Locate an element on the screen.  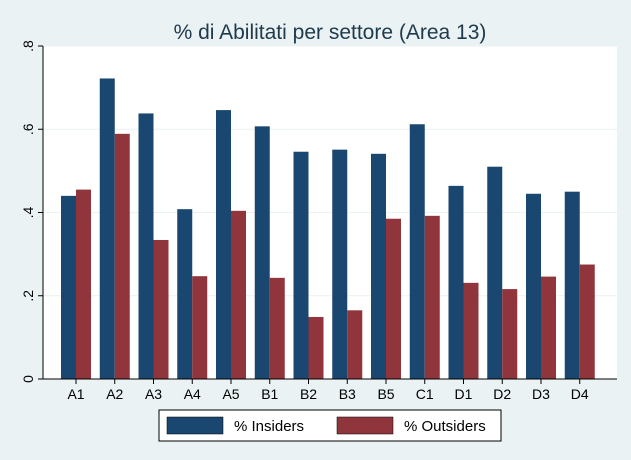
x-tick-label-a4: A4 is located at coordinates (192, 394).